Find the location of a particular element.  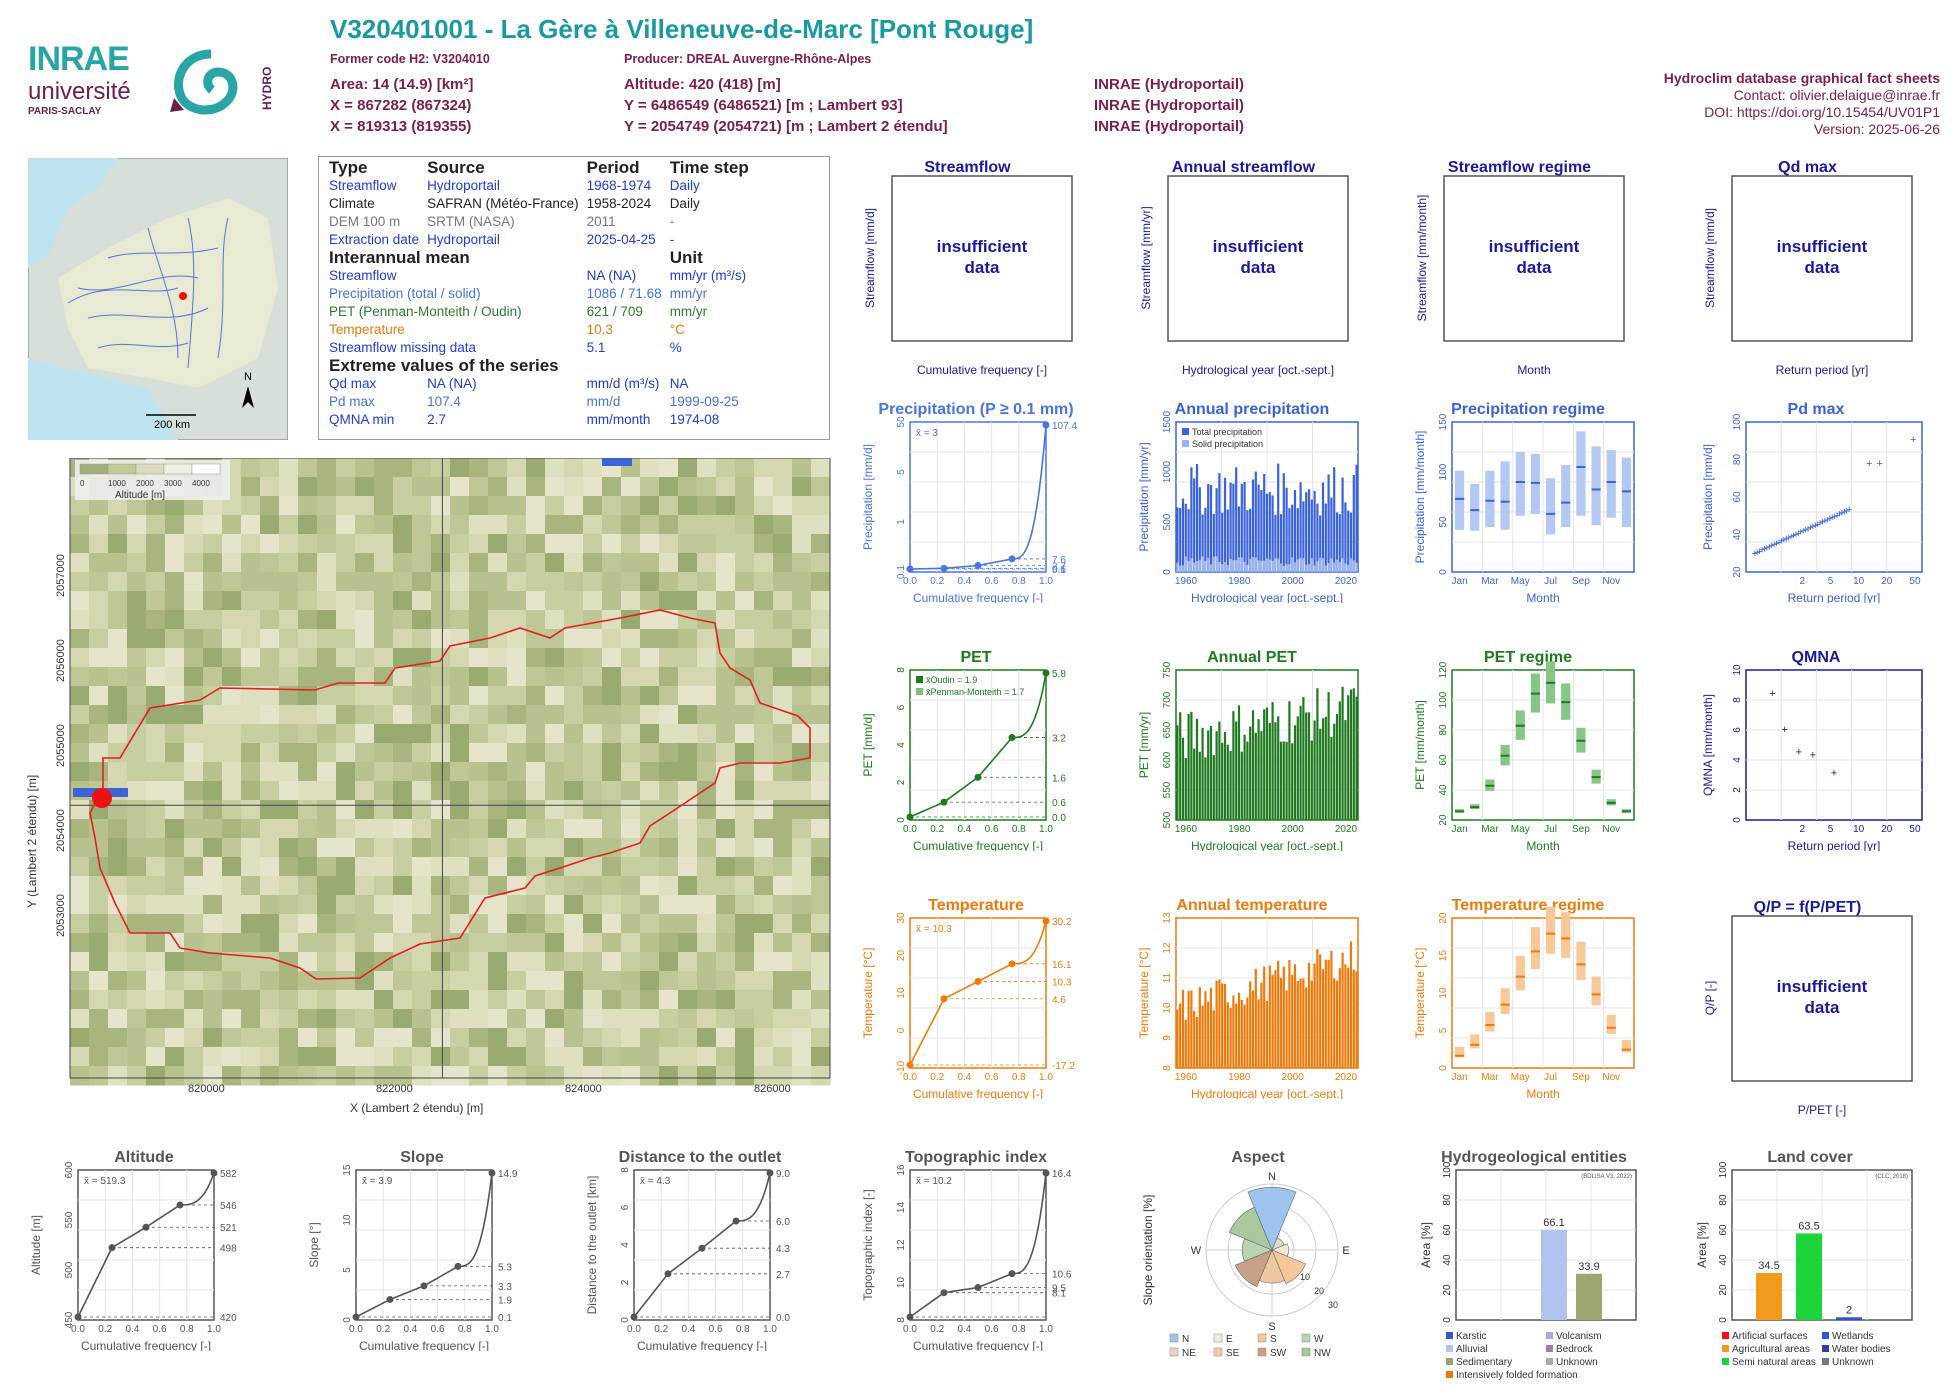

y-tick: 15 is located at coordinates (1443, 956).